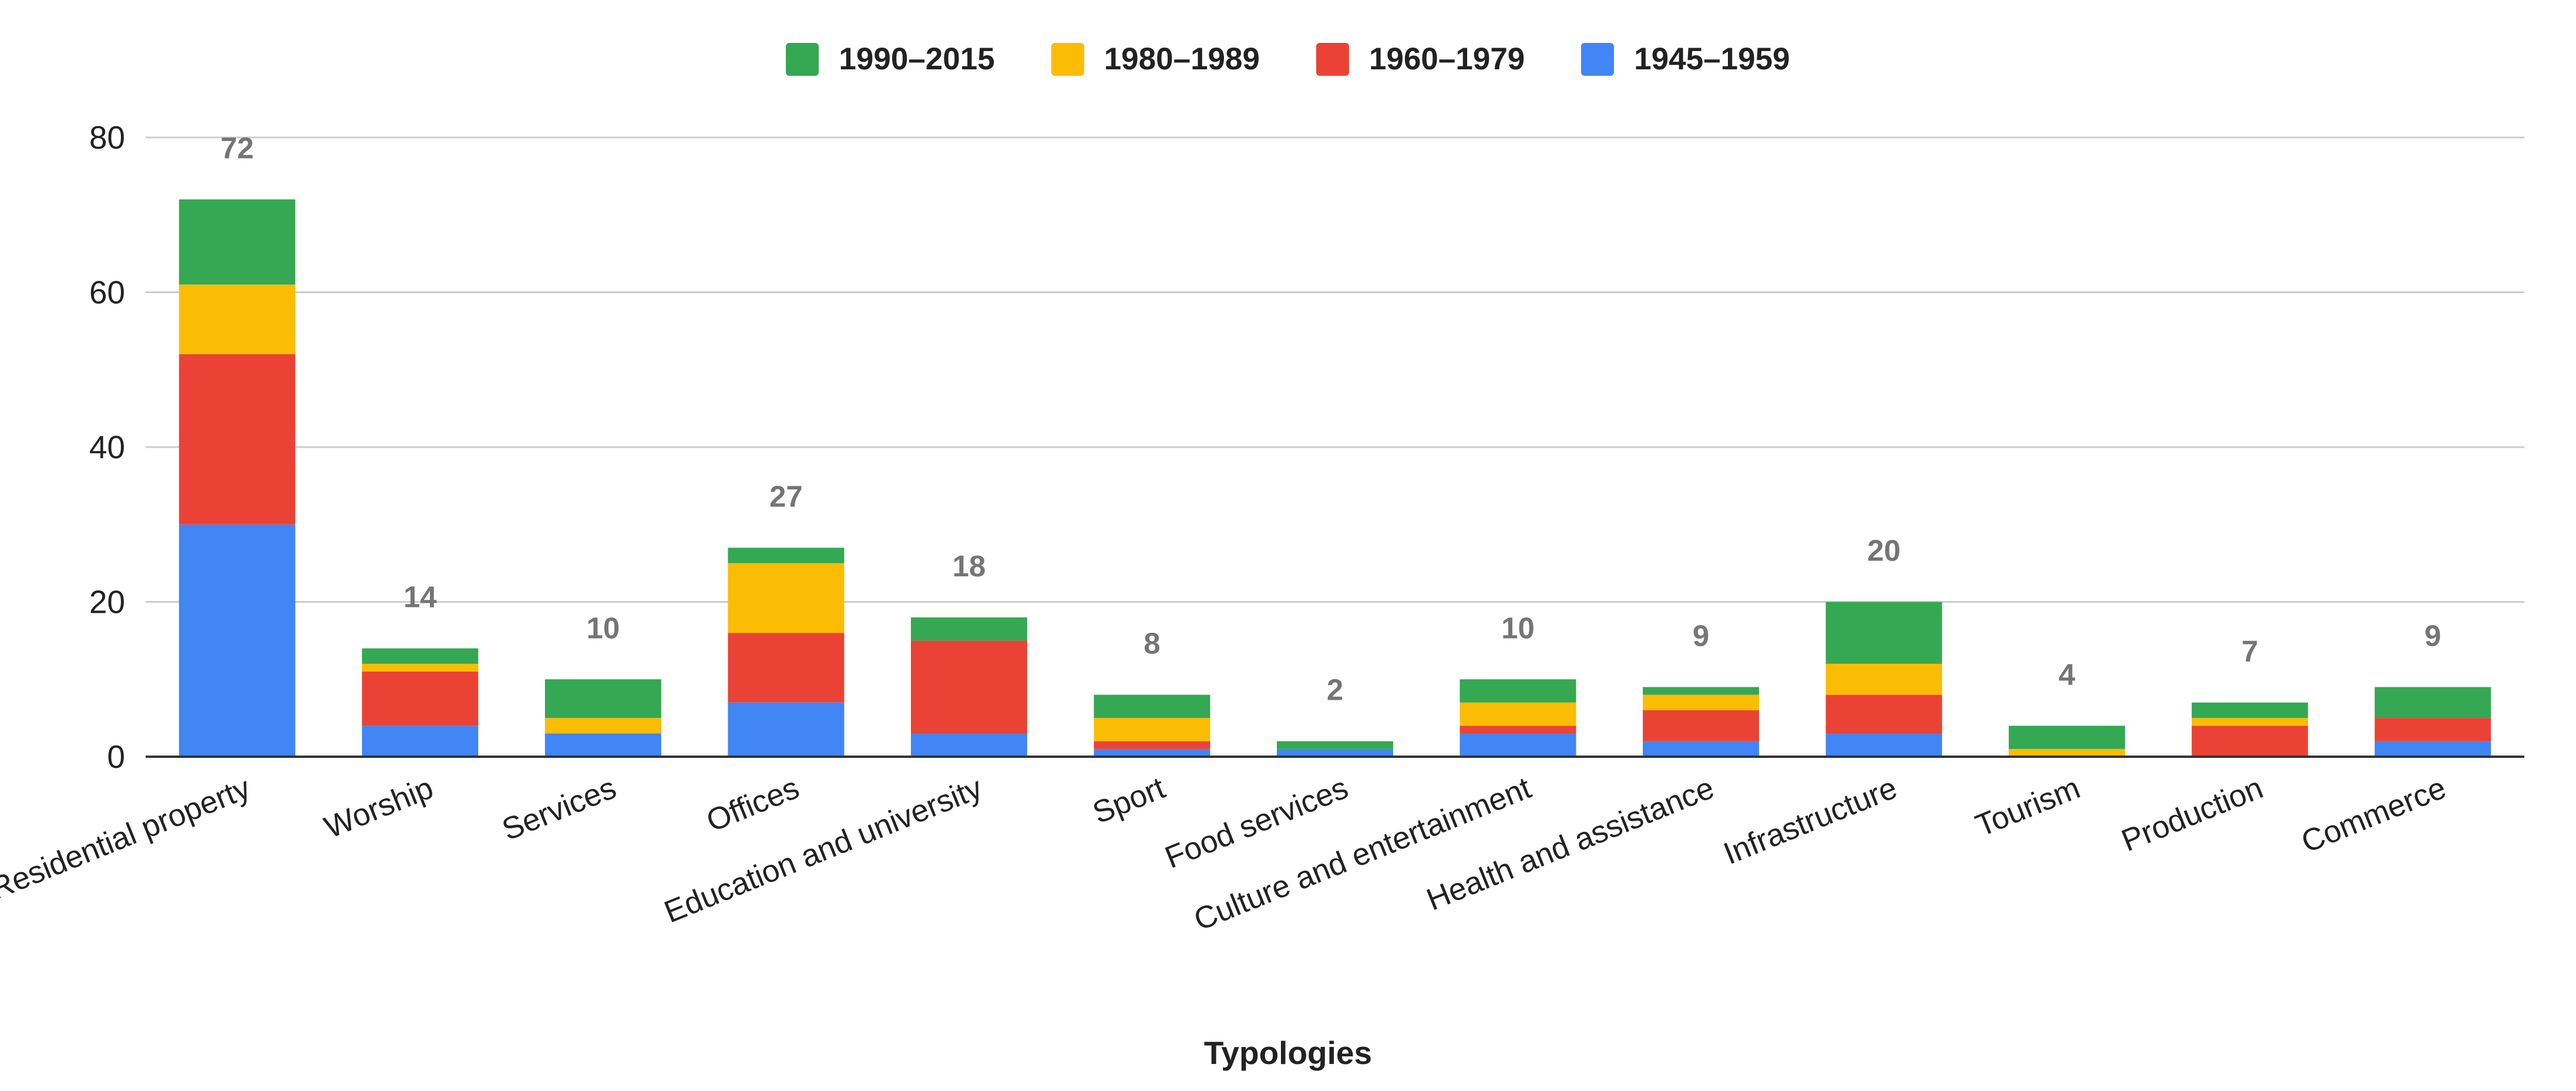  I want to click on bar-total-label-1: 72, so click(237, 148).